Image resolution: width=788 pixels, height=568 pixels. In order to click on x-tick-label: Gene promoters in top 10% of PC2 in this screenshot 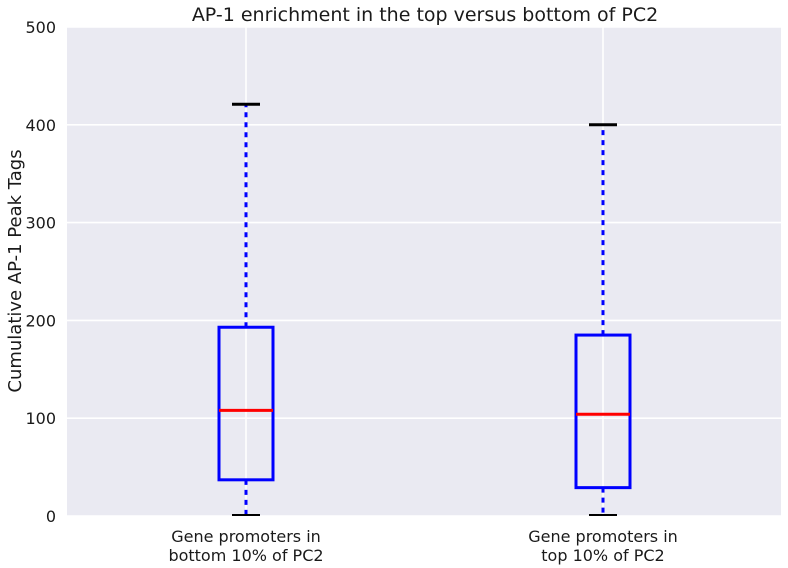, I will do `click(603, 546)`.